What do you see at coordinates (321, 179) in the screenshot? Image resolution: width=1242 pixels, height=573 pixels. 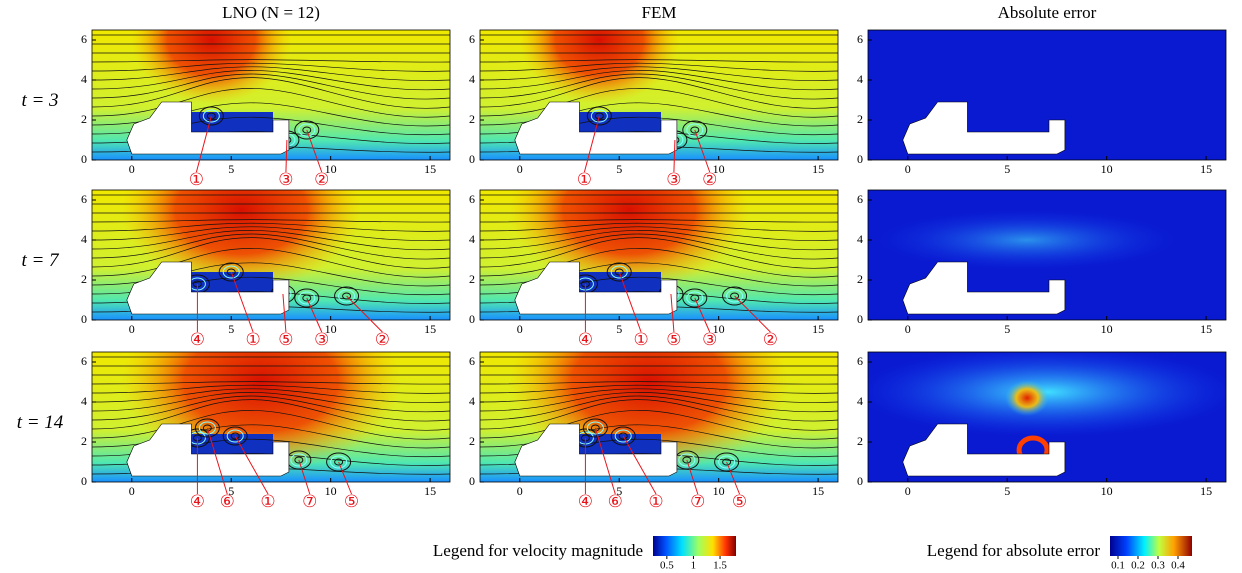 I see `marker: ②` at bounding box center [321, 179].